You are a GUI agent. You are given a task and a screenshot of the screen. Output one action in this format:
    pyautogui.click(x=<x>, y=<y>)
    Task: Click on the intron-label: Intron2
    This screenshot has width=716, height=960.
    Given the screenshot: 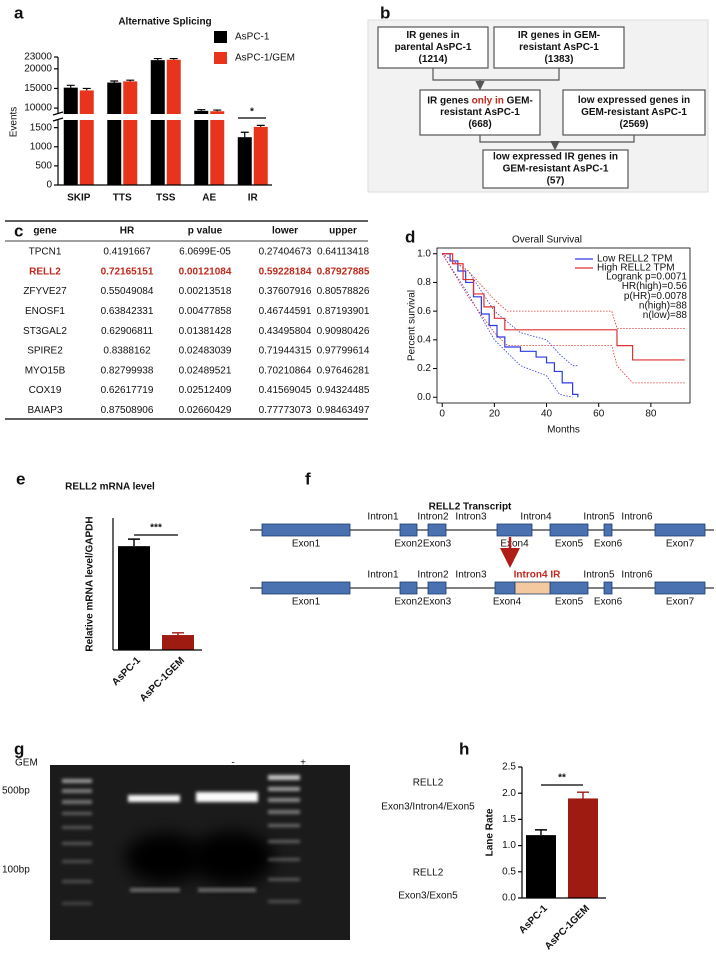 What is the action you would take?
    pyautogui.click(x=433, y=517)
    